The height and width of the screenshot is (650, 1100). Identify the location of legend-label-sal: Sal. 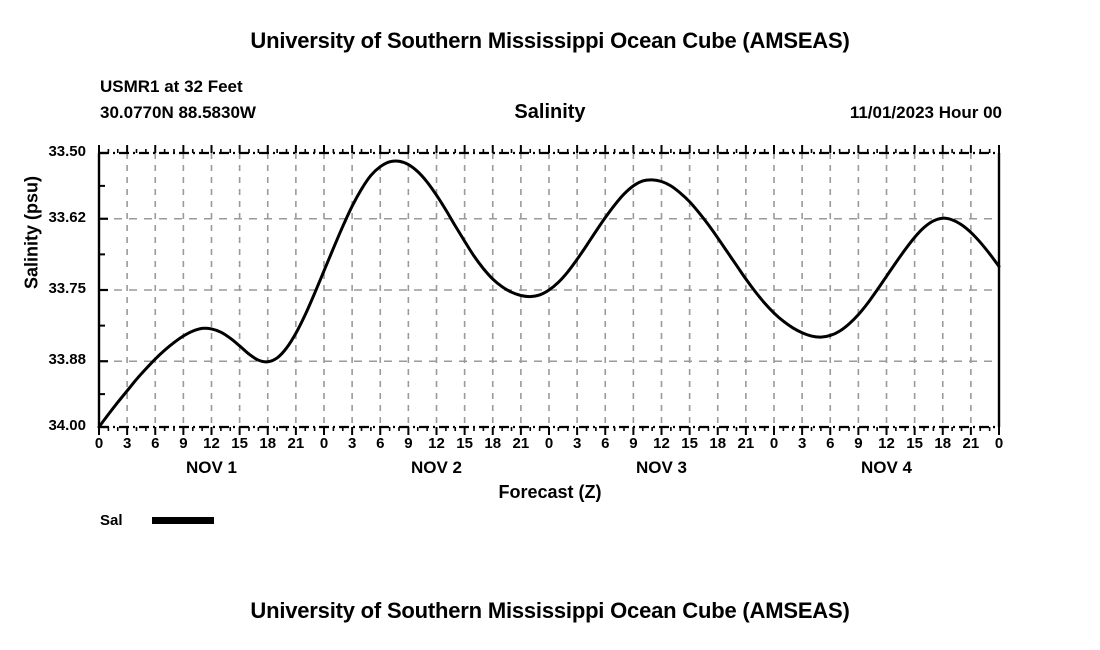
(111, 520).